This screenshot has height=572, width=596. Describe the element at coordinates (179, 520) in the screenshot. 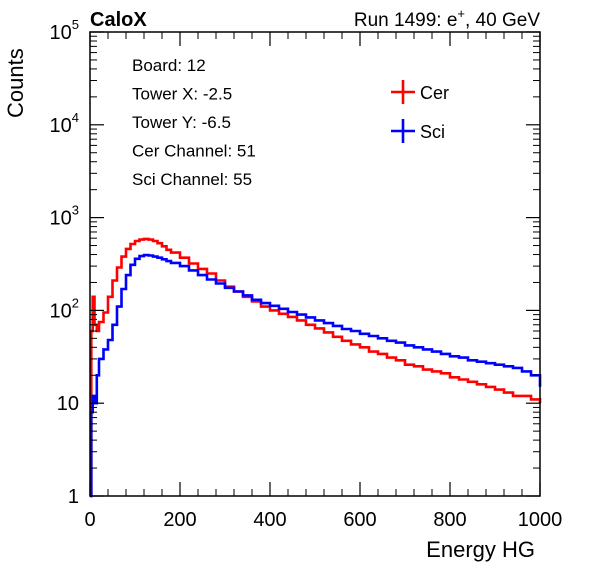

I see `x-tick-label: 200` at that location.